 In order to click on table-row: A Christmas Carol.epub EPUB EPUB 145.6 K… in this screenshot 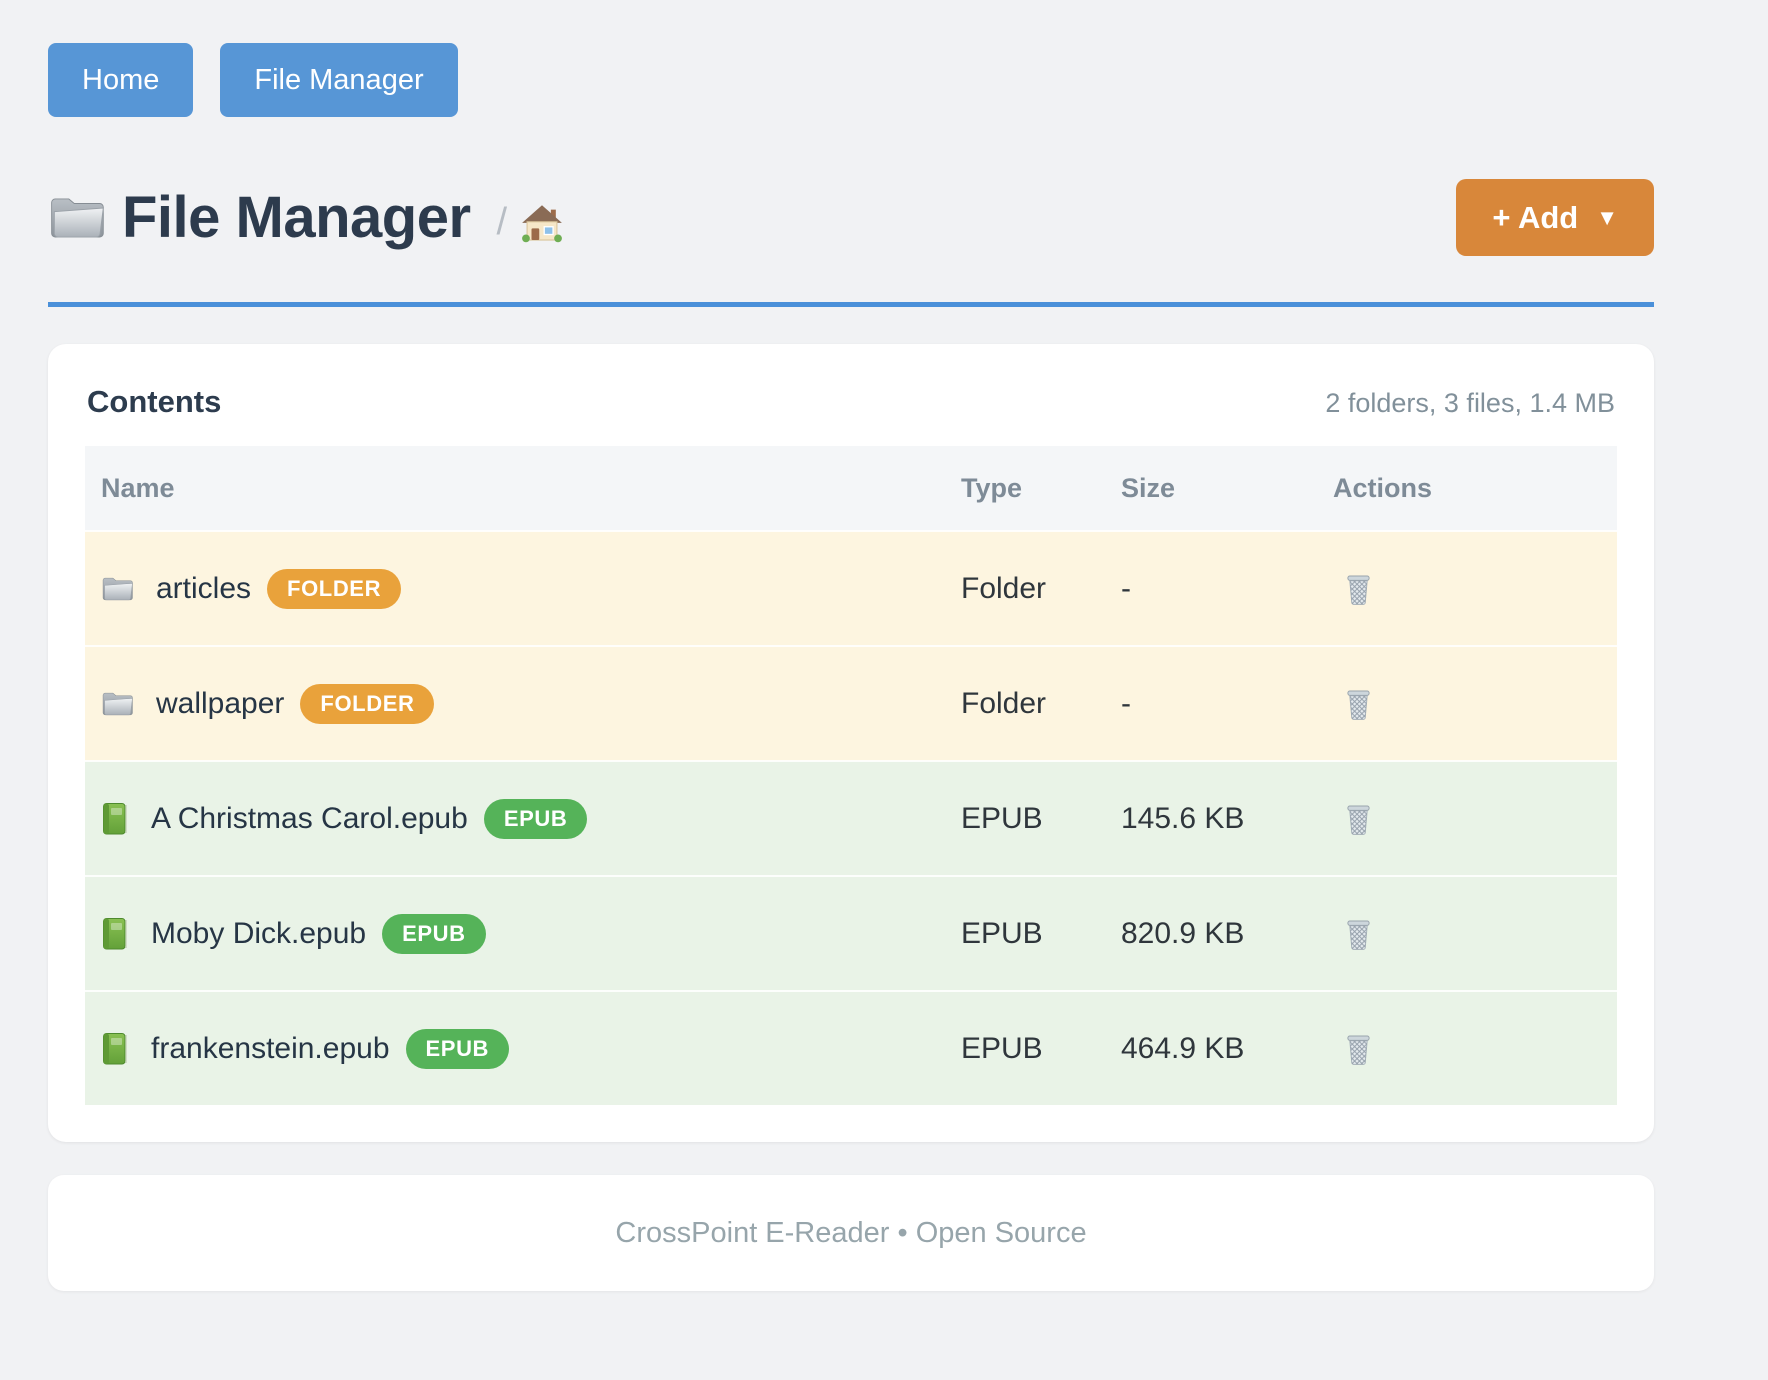, I will do `click(851, 818)`.